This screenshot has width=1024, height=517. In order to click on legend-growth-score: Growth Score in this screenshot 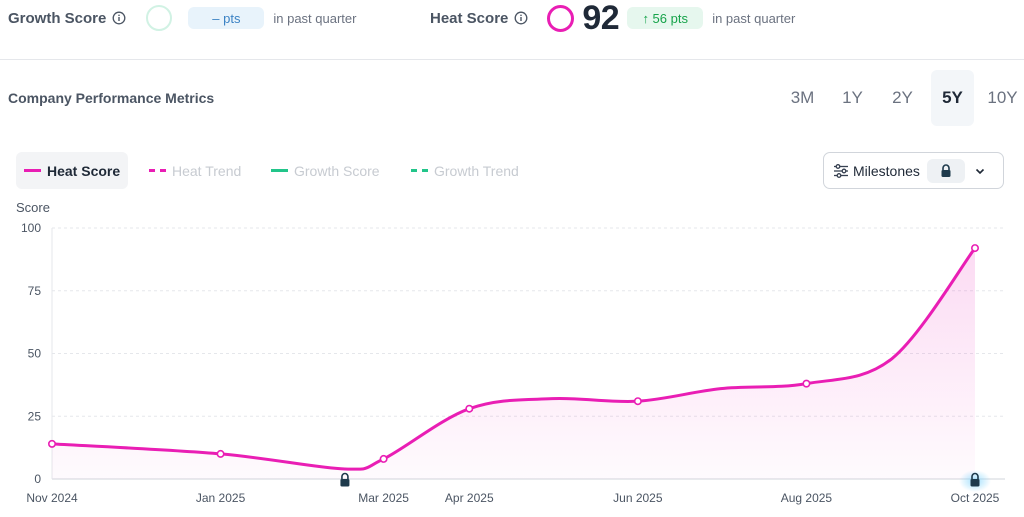, I will do `click(325, 170)`.